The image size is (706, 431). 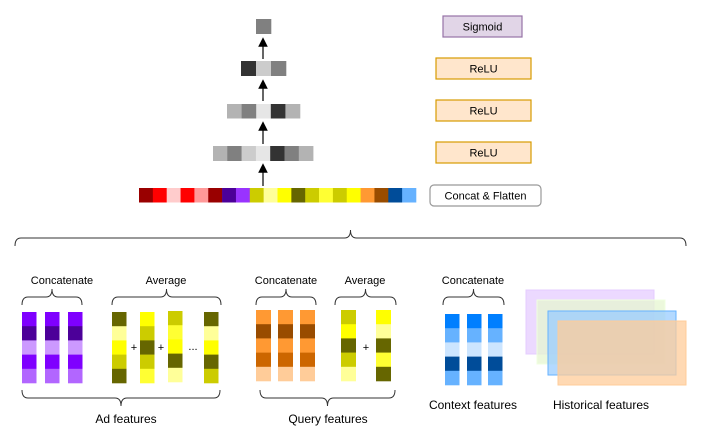 What do you see at coordinates (365, 297) in the screenshot?
I see `query-average-brace` at bounding box center [365, 297].